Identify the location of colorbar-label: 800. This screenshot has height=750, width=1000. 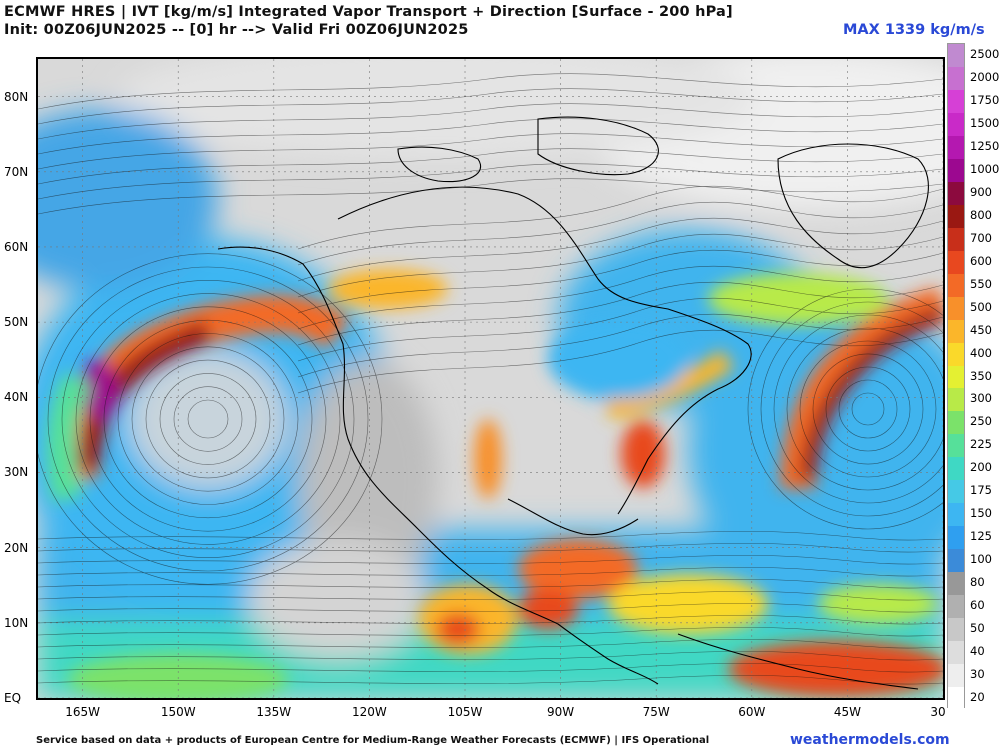
(981, 214).